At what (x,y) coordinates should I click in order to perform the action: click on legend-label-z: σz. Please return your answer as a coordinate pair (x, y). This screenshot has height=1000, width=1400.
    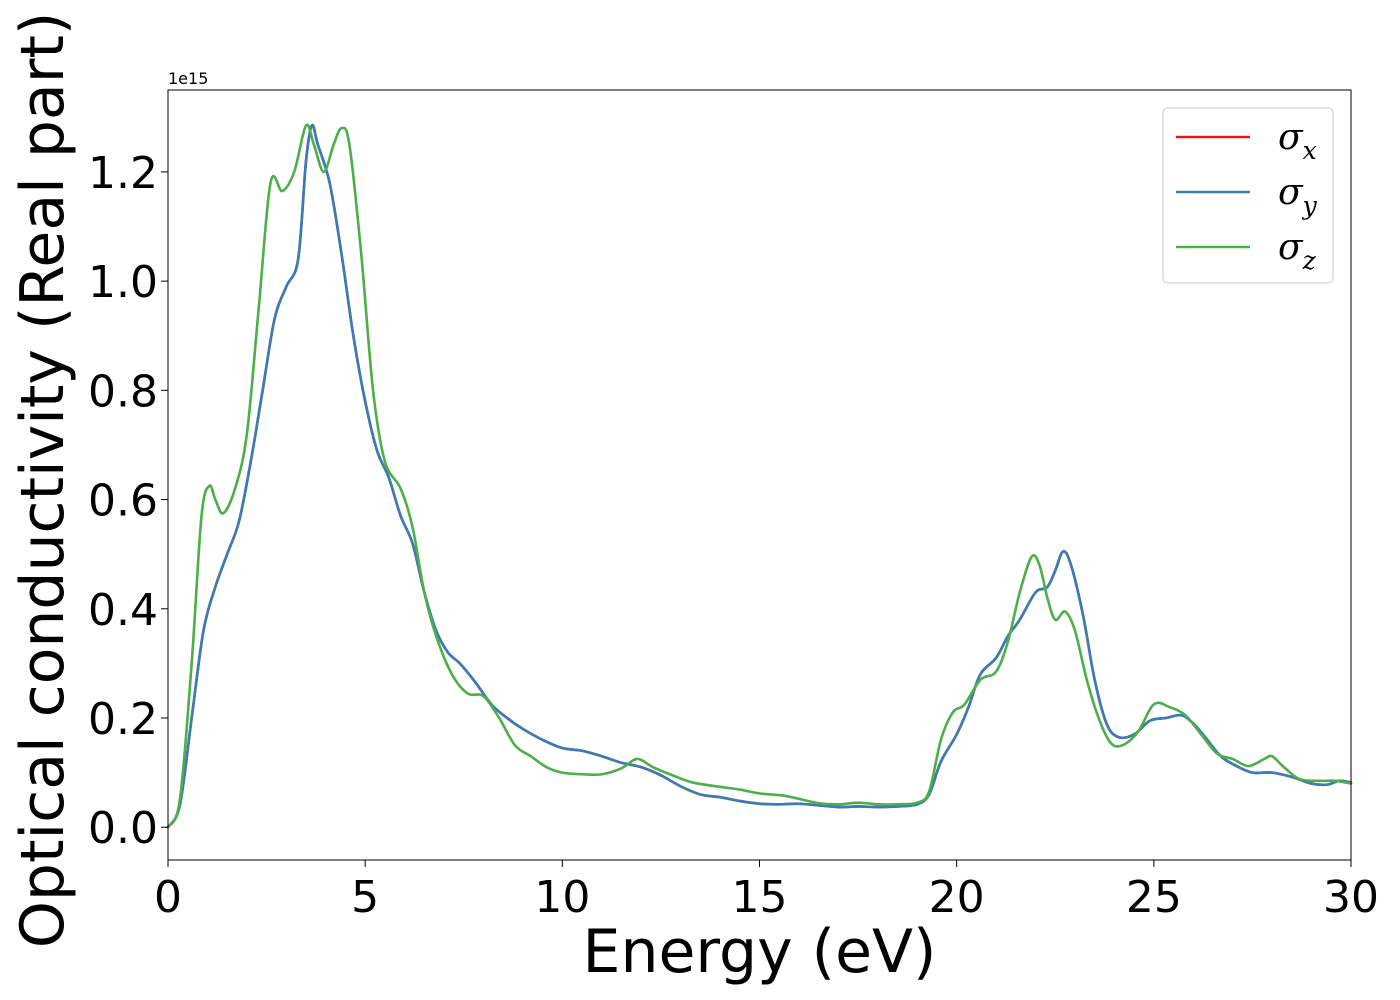
    Looking at the image, I should click on (1297, 251).